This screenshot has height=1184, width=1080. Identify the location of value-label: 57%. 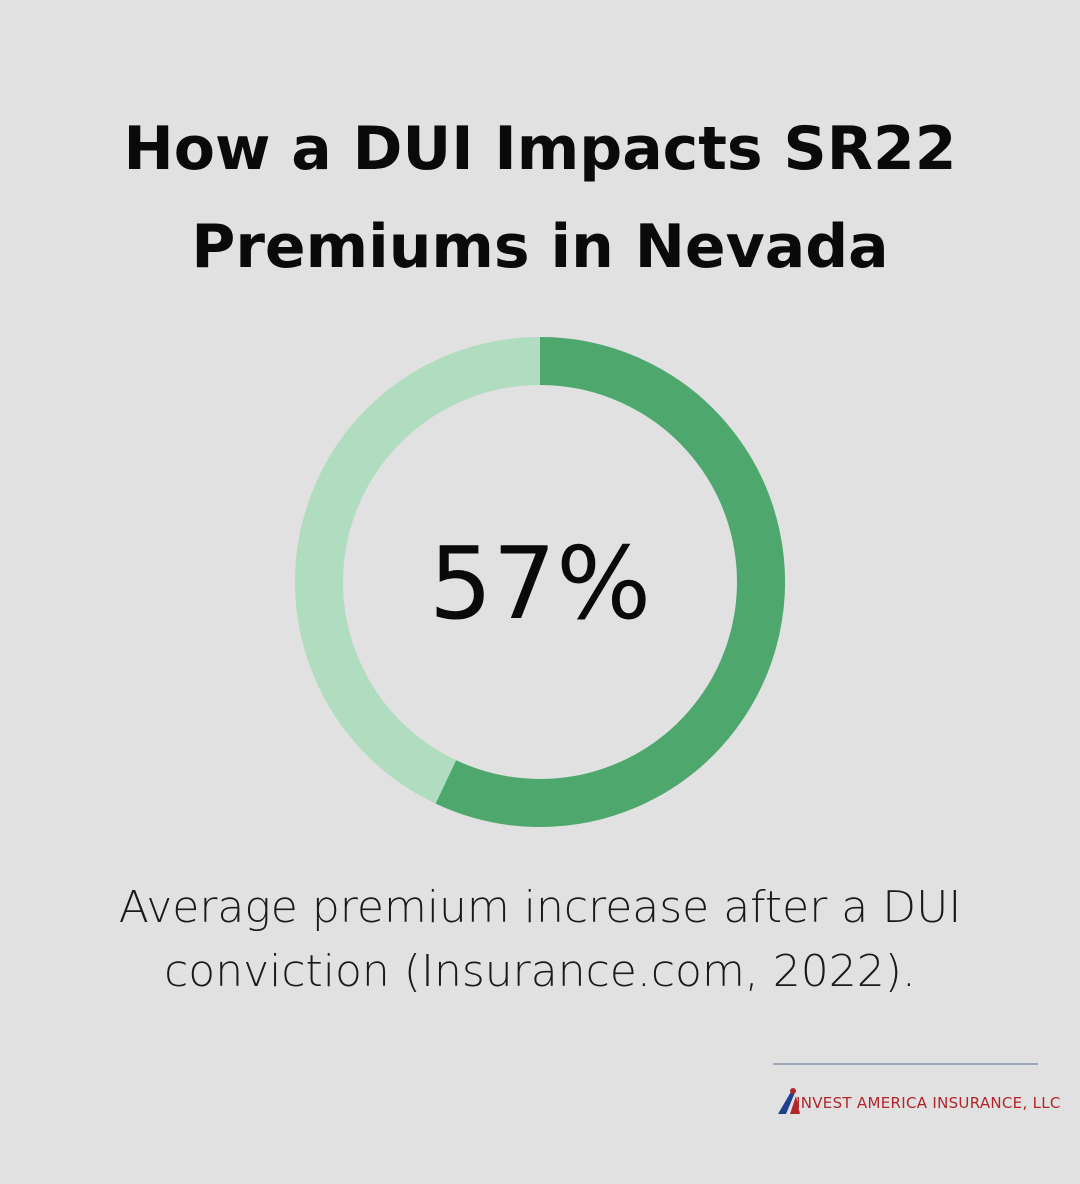
(540, 583).